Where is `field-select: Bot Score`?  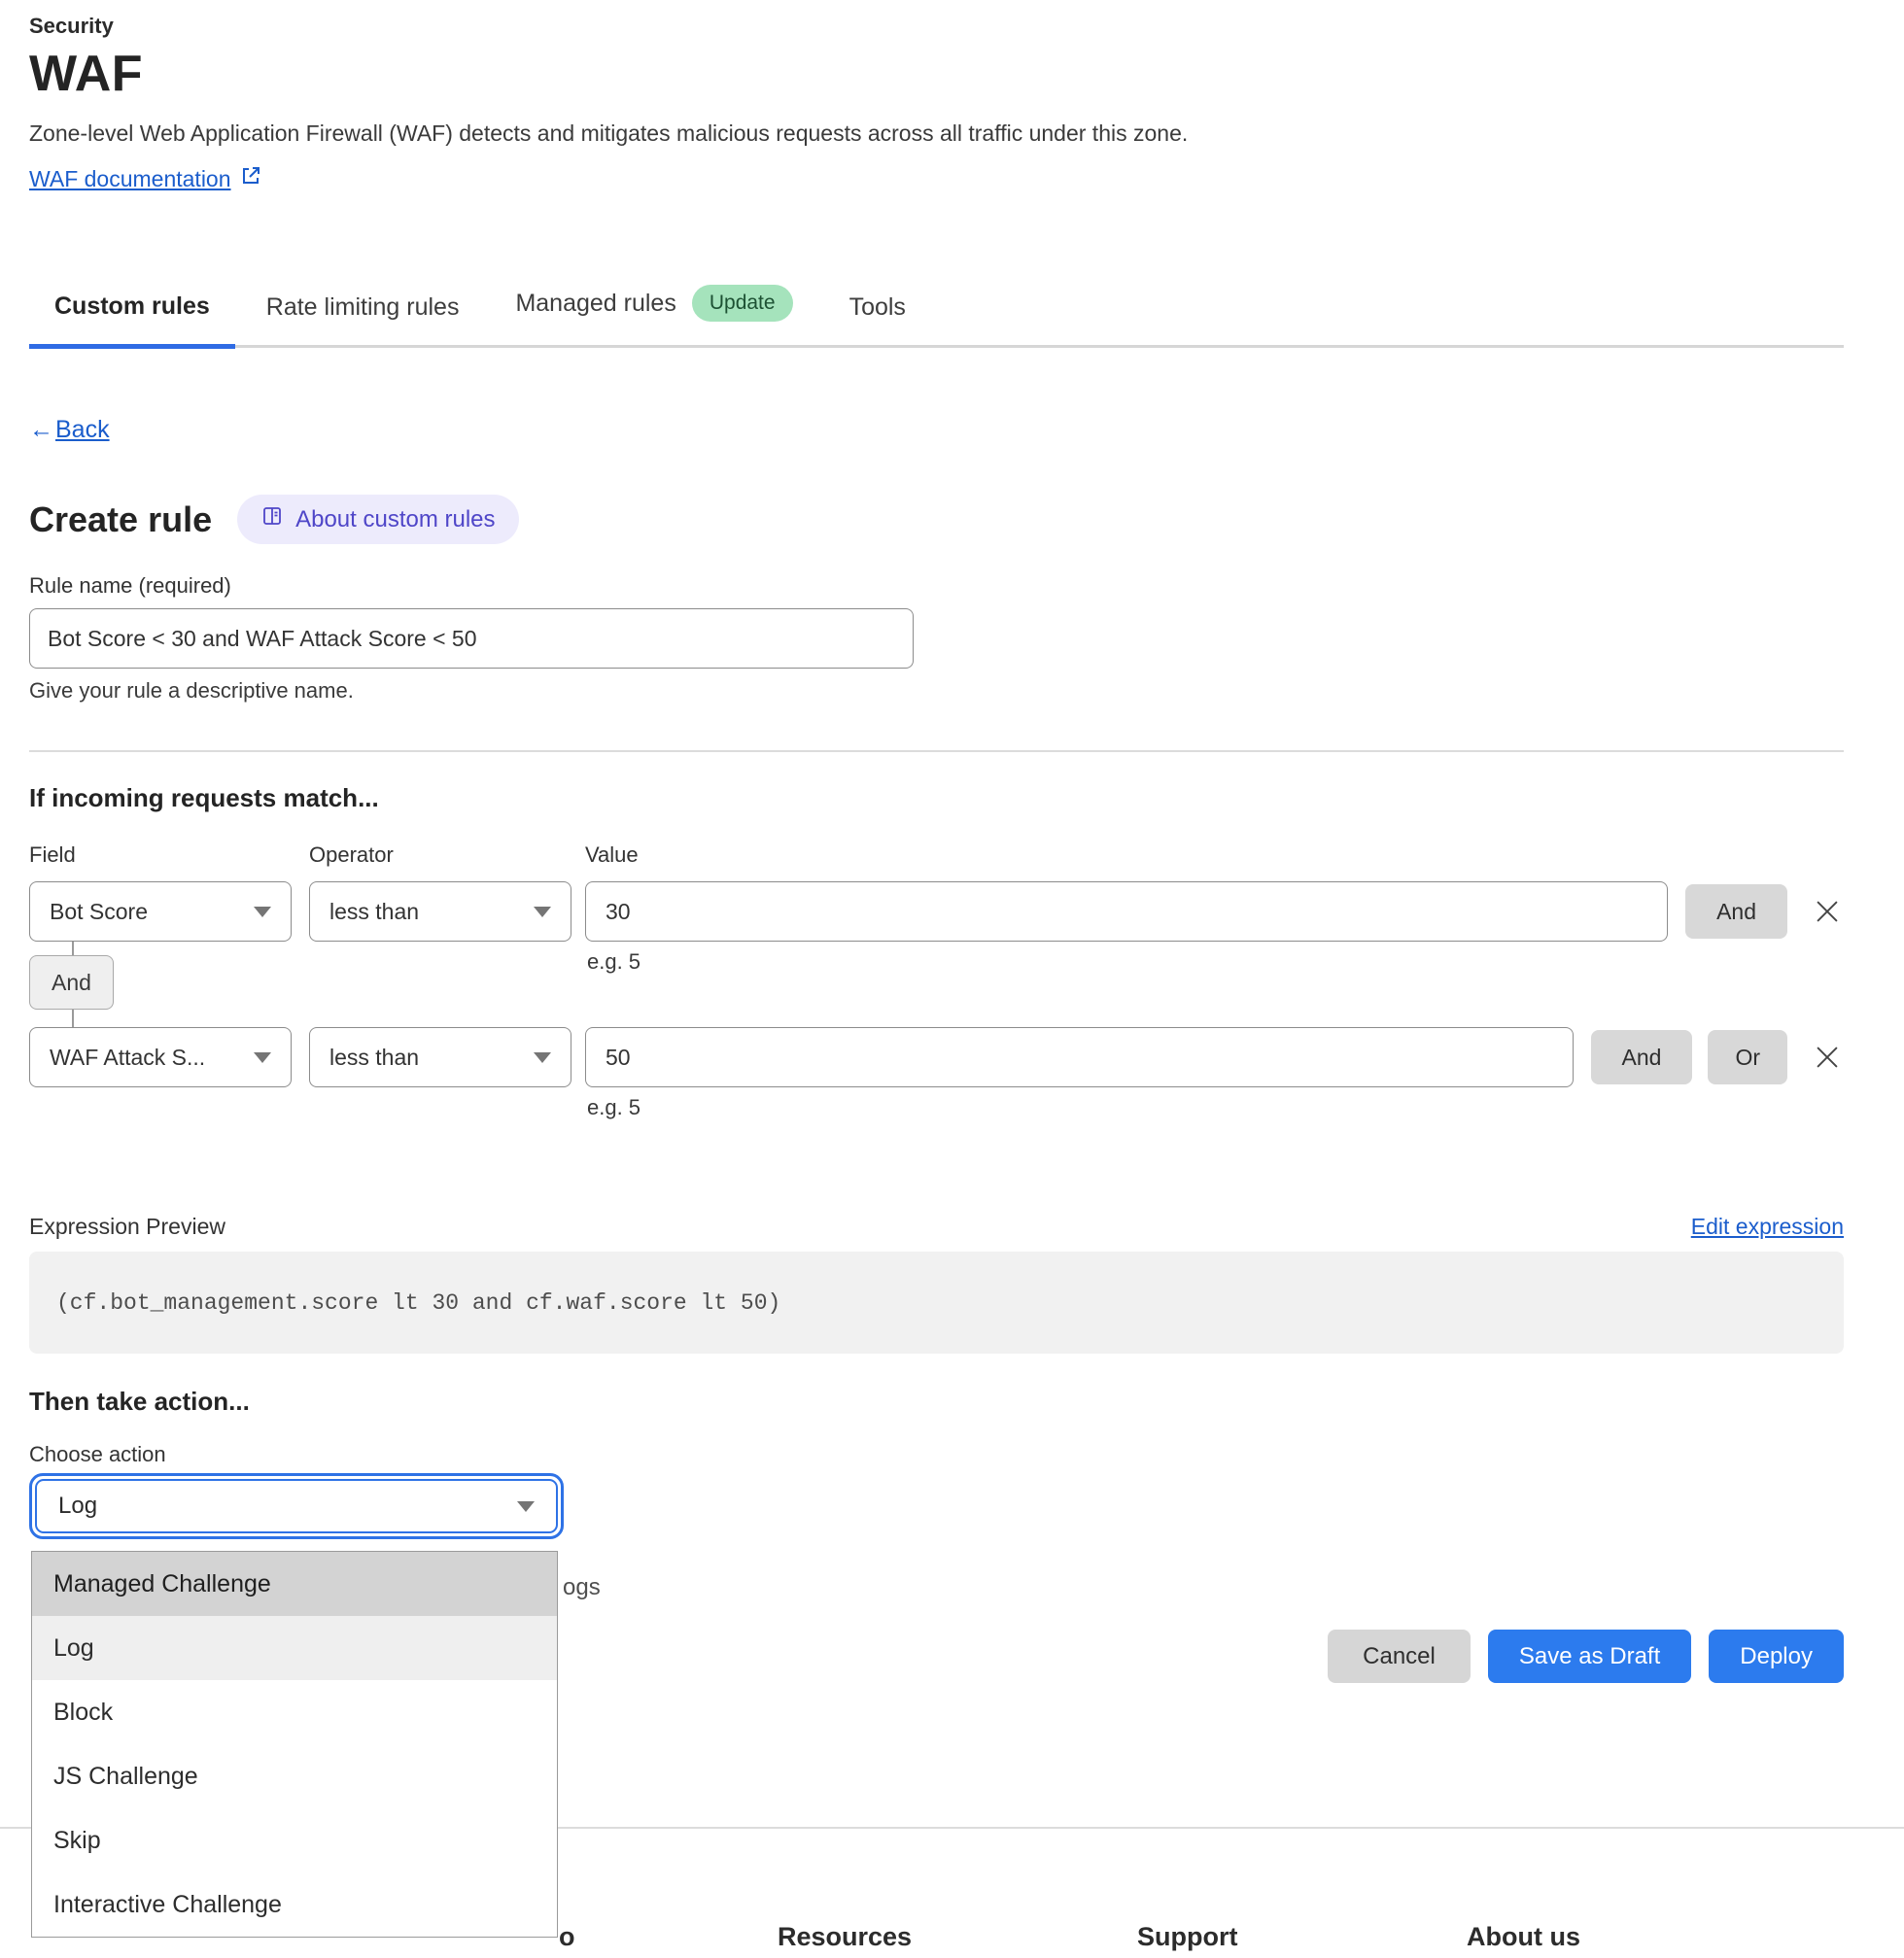
field-select: Bot Score is located at coordinates (160, 912).